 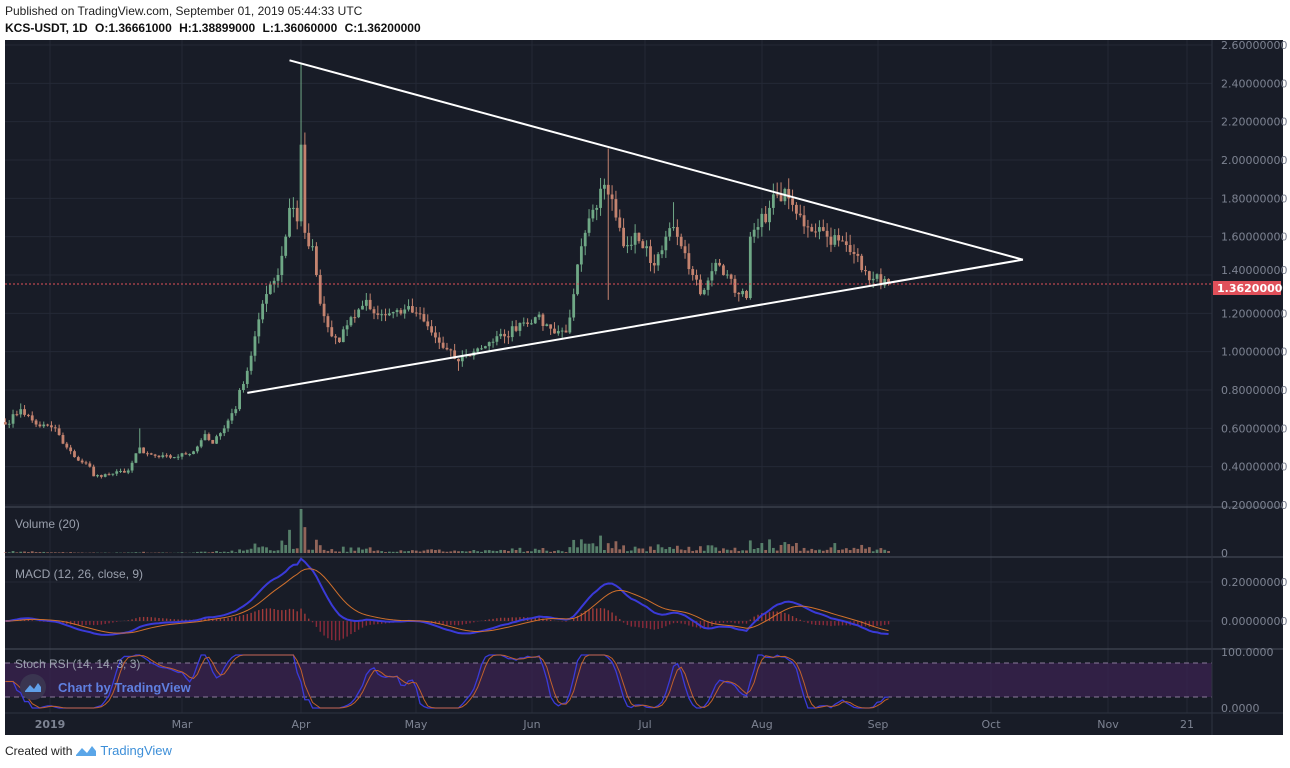 I want to click on stoch-rsi-plot, so click(x=447, y=681).